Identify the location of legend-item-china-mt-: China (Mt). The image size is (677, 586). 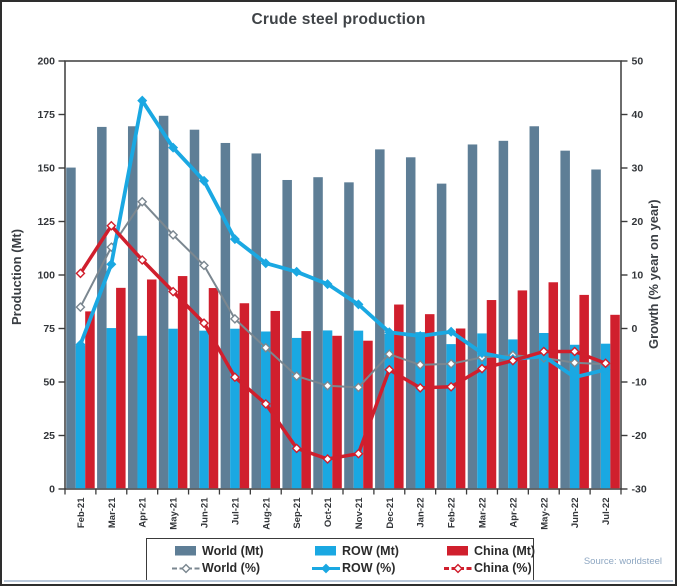
(489, 551).